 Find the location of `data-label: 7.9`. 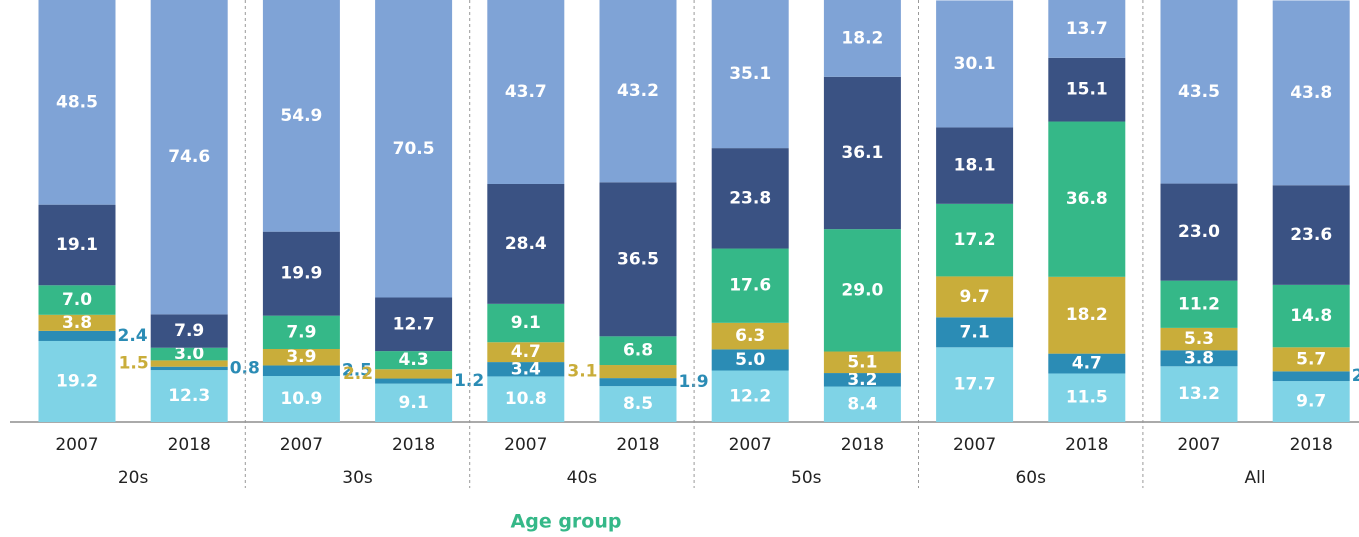

data-label: 7.9 is located at coordinates (301, 332).